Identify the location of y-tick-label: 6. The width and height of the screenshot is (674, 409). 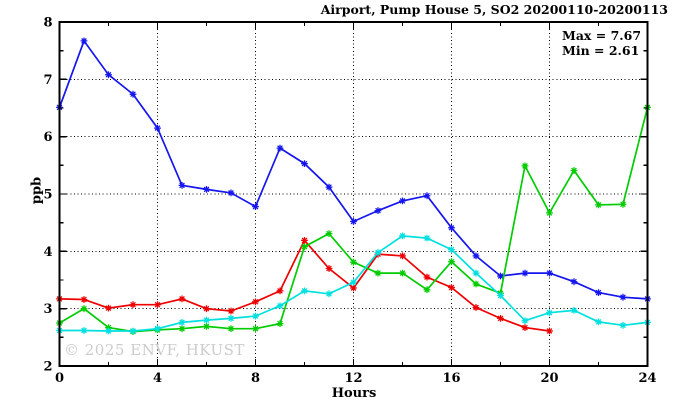
(47, 137).